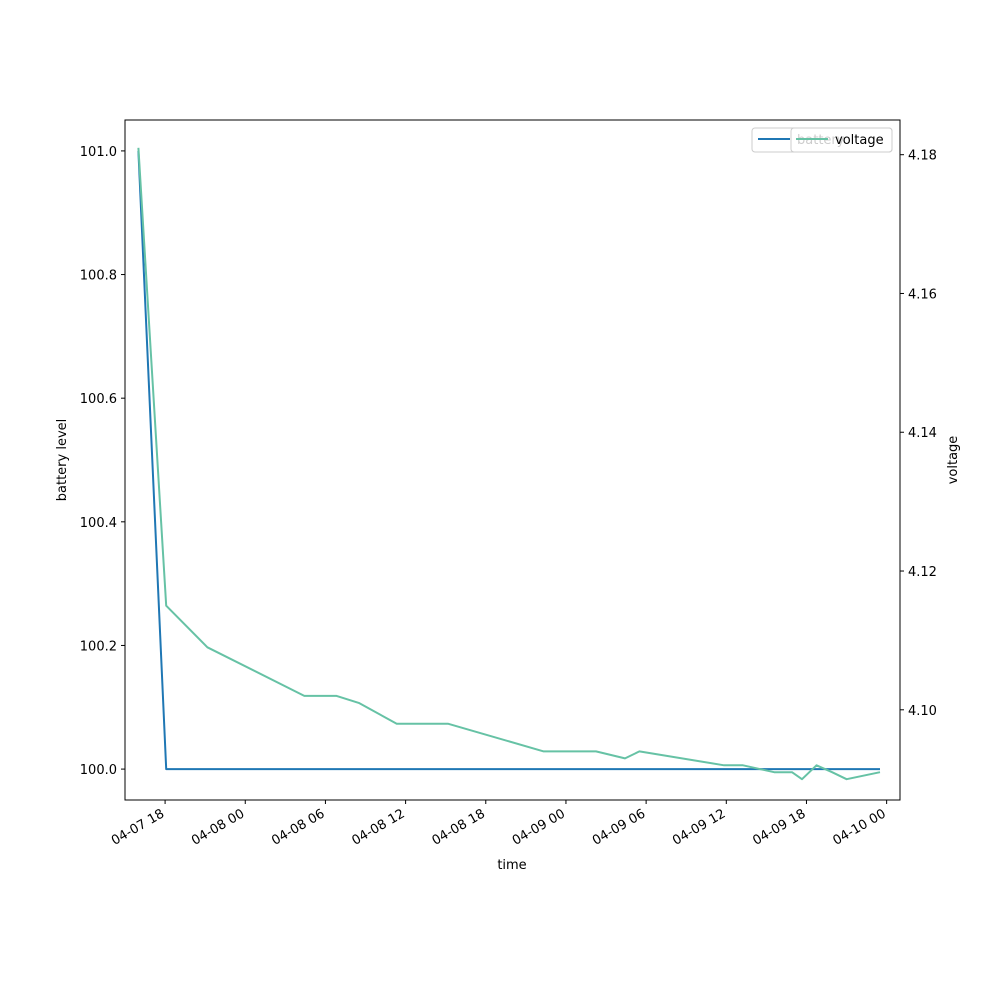 The height and width of the screenshot is (1000, 1000). I want to click on x-tick-label: 04-09 06, so click(619, 827).